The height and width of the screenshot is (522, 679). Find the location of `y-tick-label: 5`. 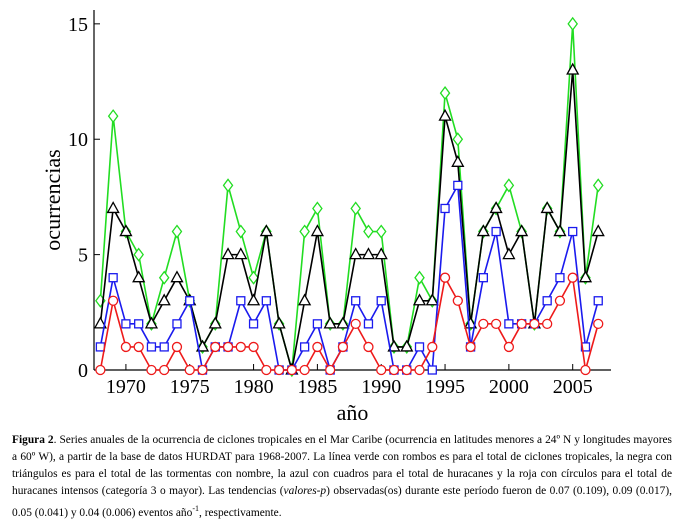

y-tick-label: 5 is located at coordinates (83, 256).